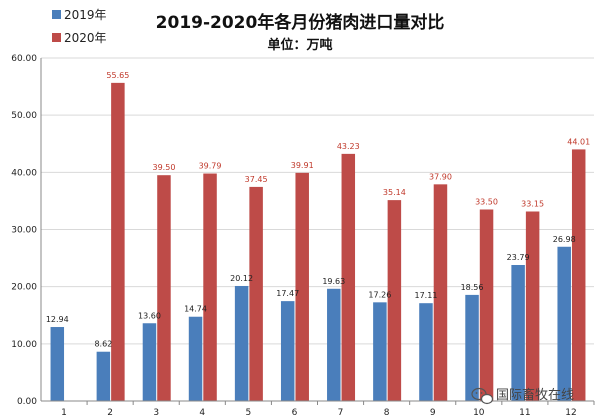 The height and width of the screenshot is (420, 600). Describe the element at coordinates (535, 395) in the screenshot. I see `watermark-text: 国际畜牧在线` at that location.